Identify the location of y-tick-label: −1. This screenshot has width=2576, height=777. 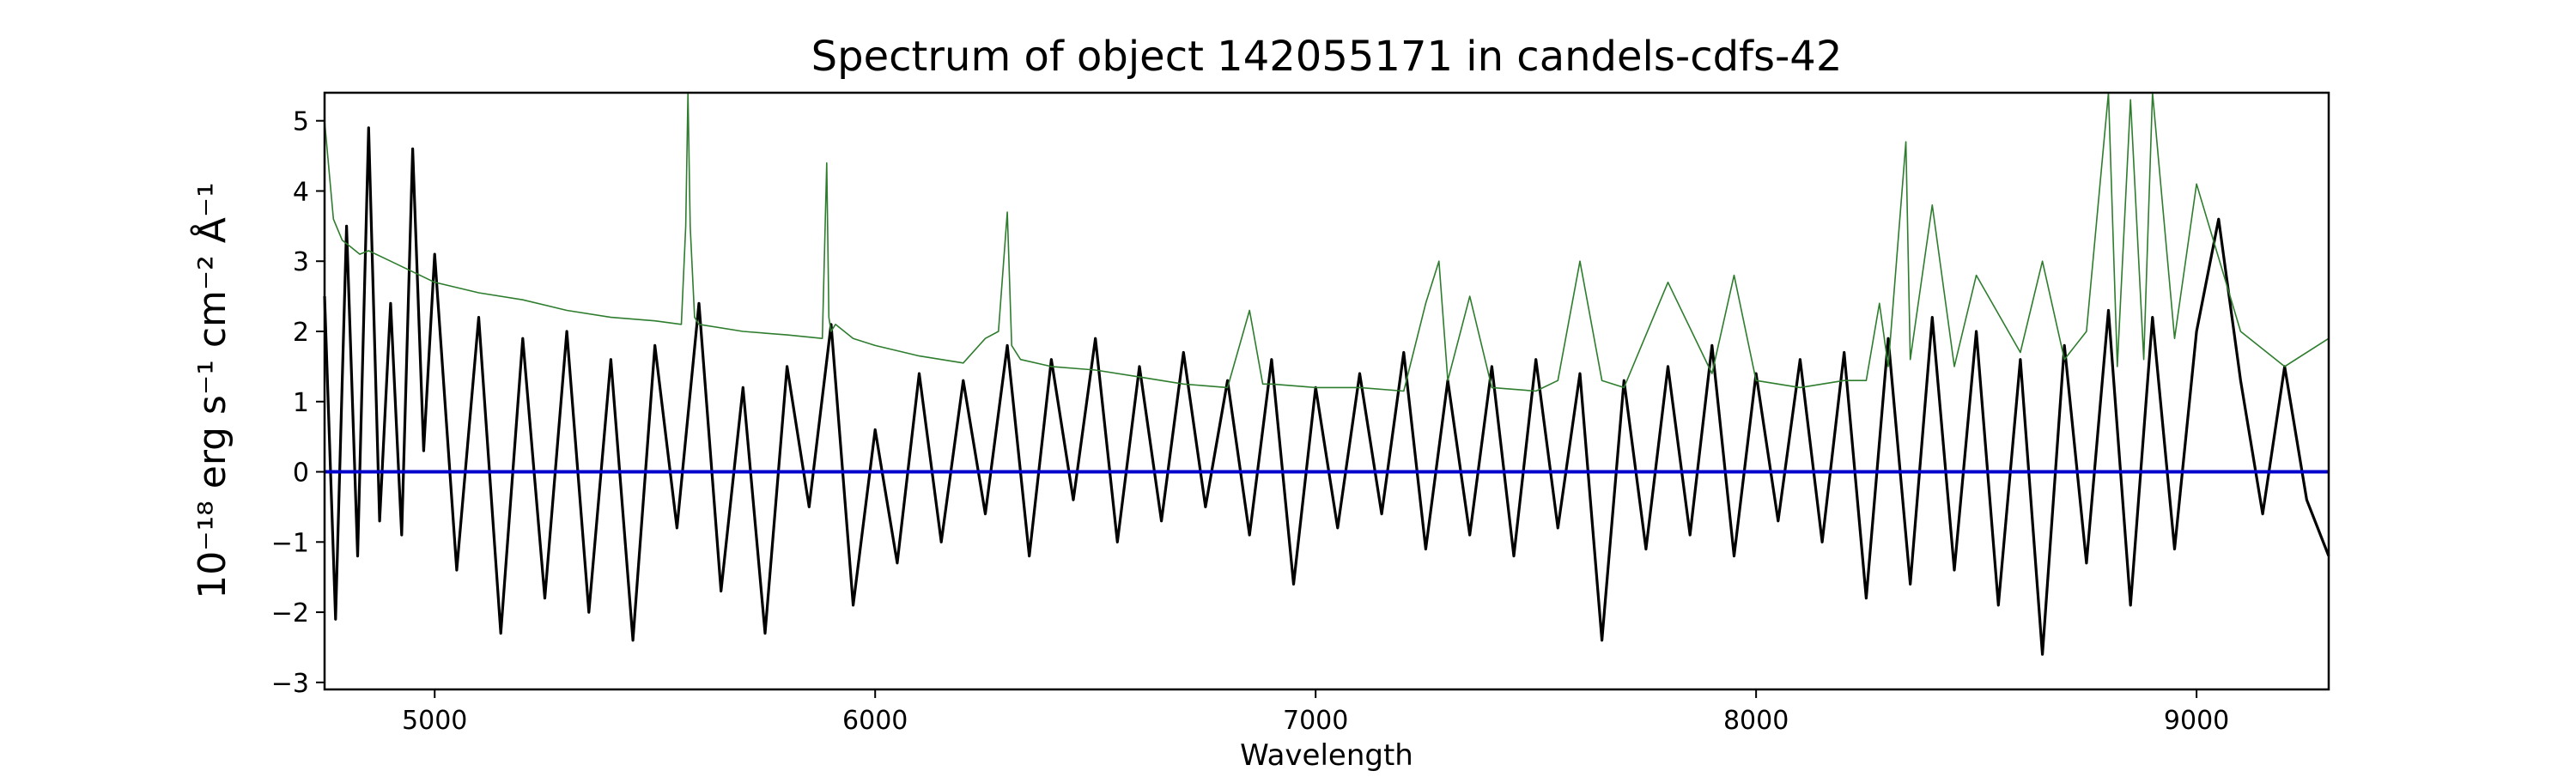
(290, 543).